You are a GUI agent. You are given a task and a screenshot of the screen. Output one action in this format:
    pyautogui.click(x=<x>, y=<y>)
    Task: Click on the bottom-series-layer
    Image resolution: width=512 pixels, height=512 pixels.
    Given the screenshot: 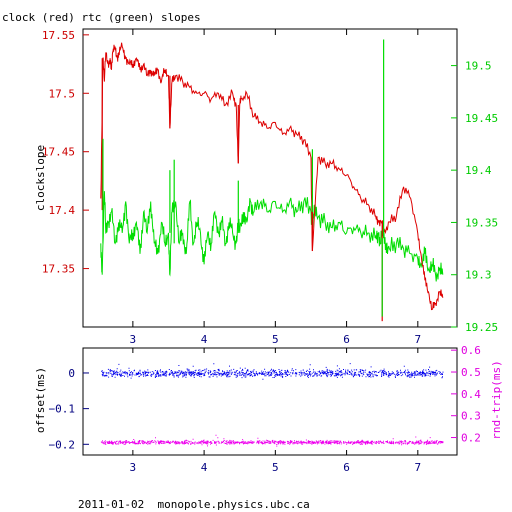 What is the action you would take?
    pyautogui.click(x=272, y=405)
    